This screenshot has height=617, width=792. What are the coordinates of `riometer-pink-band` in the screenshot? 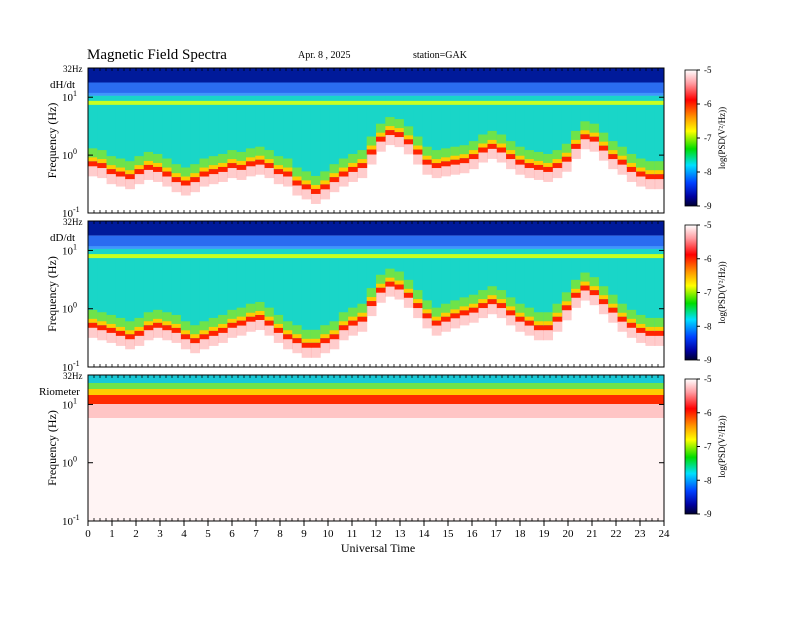 It's located at (376, 411).